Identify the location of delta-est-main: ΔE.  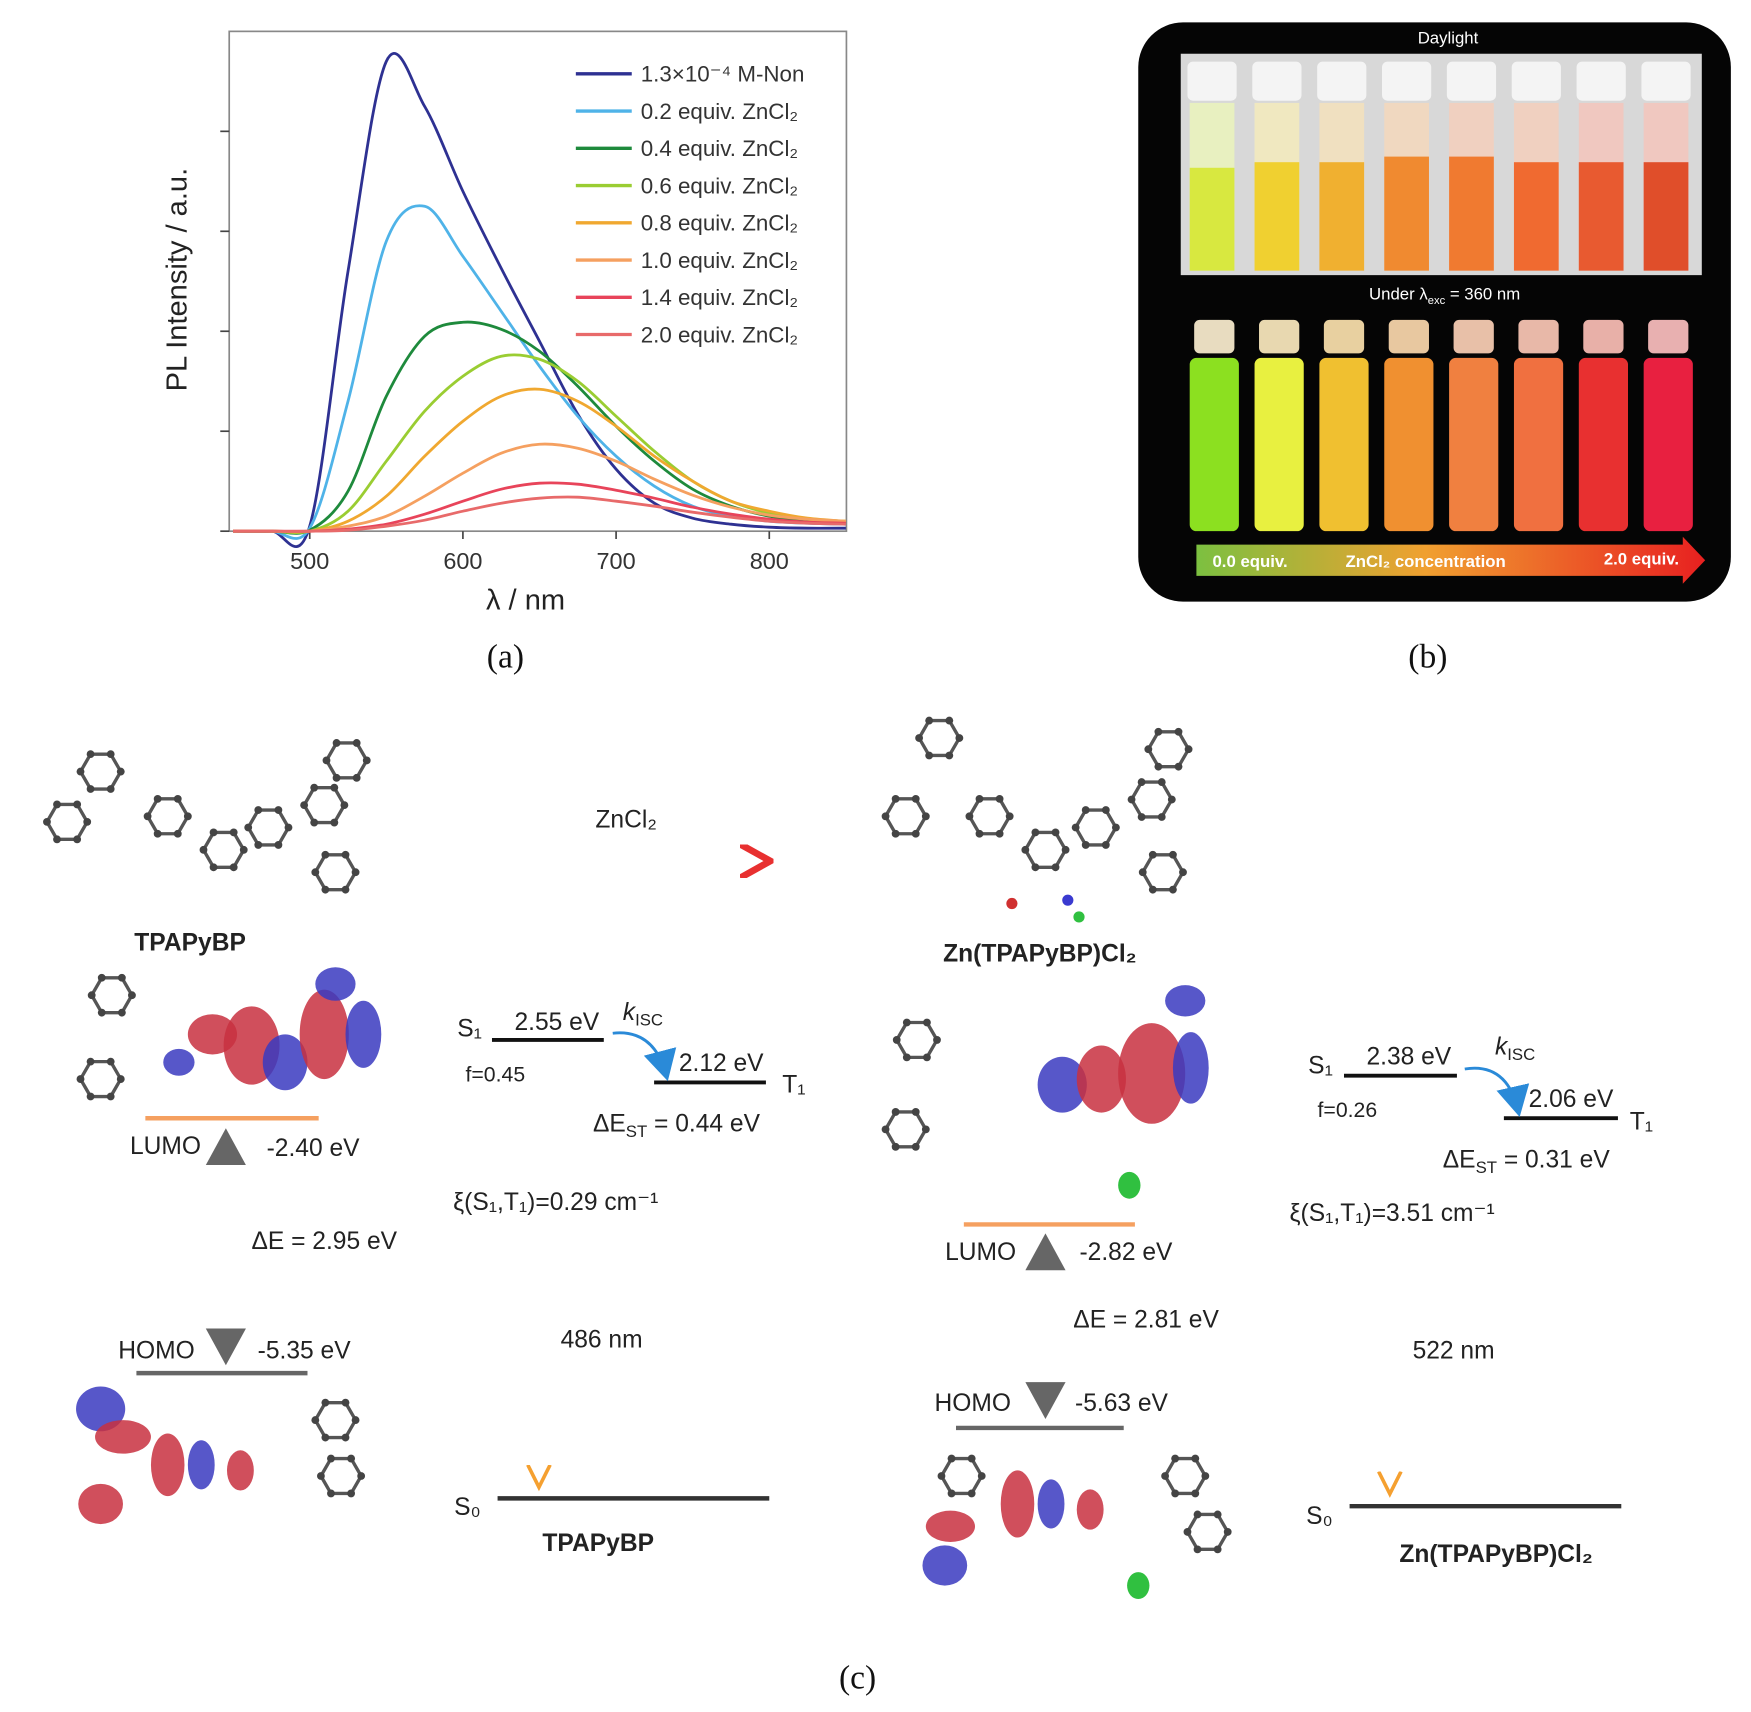
(1459, 1159).